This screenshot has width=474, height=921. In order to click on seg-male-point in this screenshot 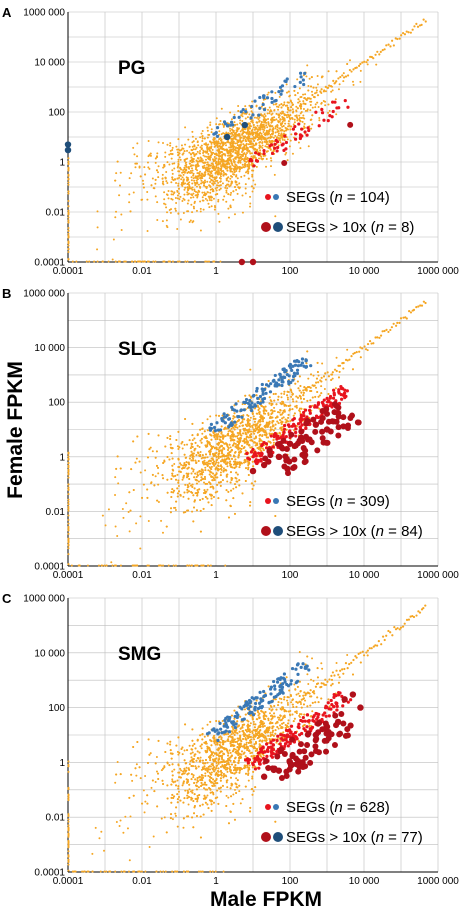, I will do `click(338, 107)`.